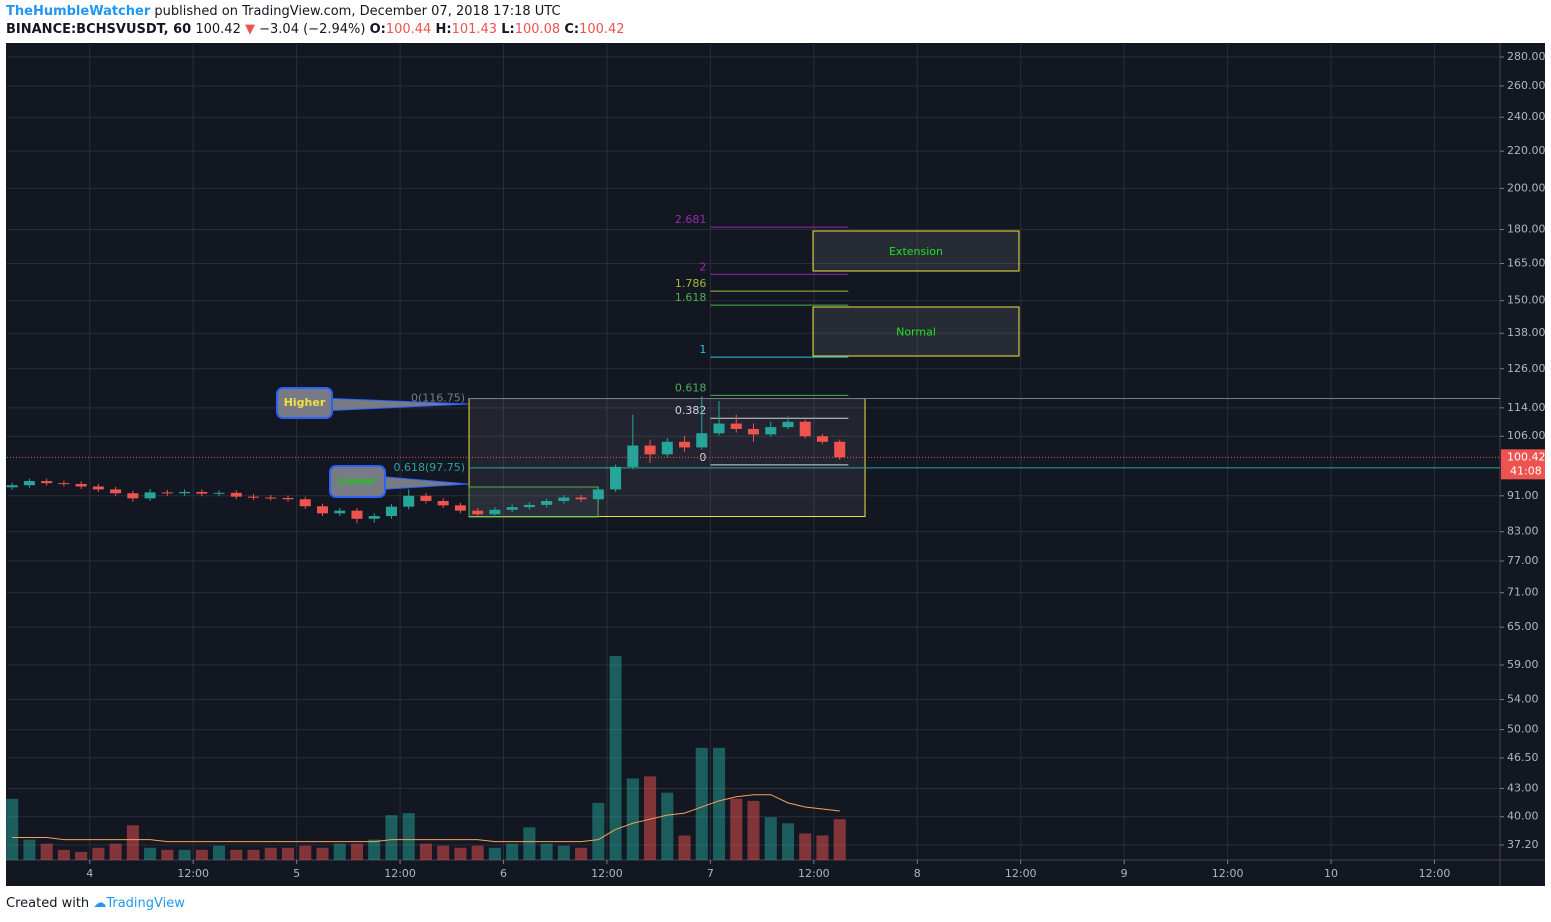 This screenshot has height=922, width=1551. What do you see at coordinates (48, 903) in the screenshot?
I see `created: Created with` at bounding box center [48, 903].